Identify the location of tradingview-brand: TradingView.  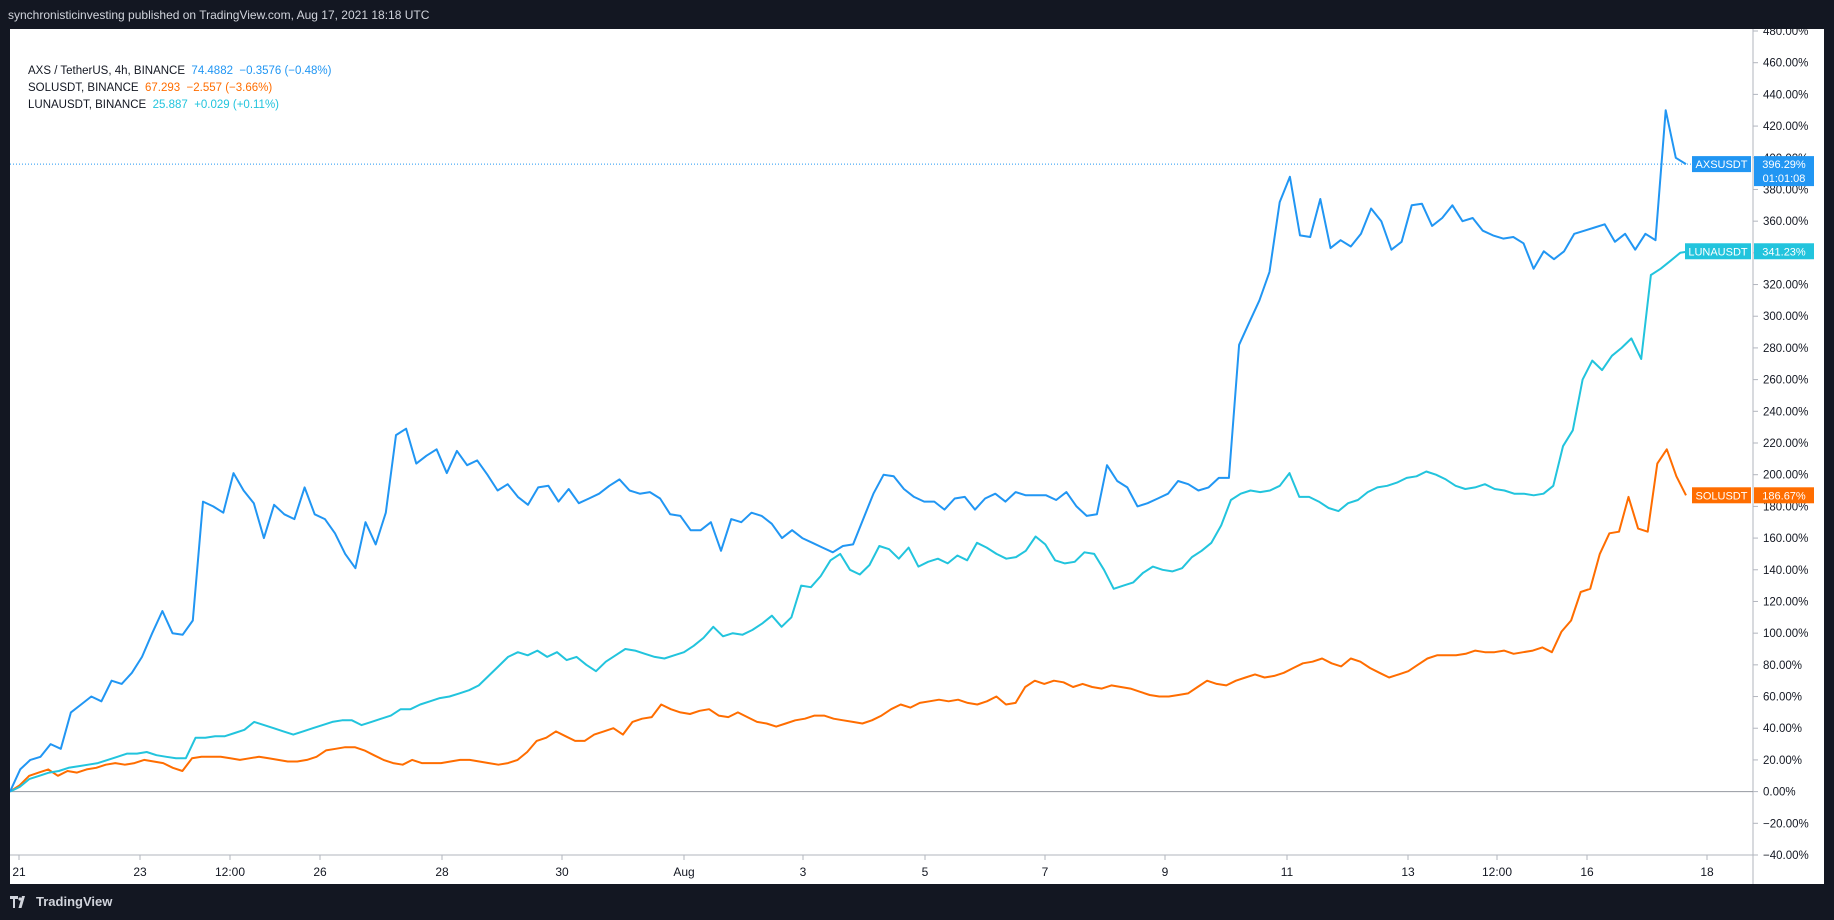
(61, 901).